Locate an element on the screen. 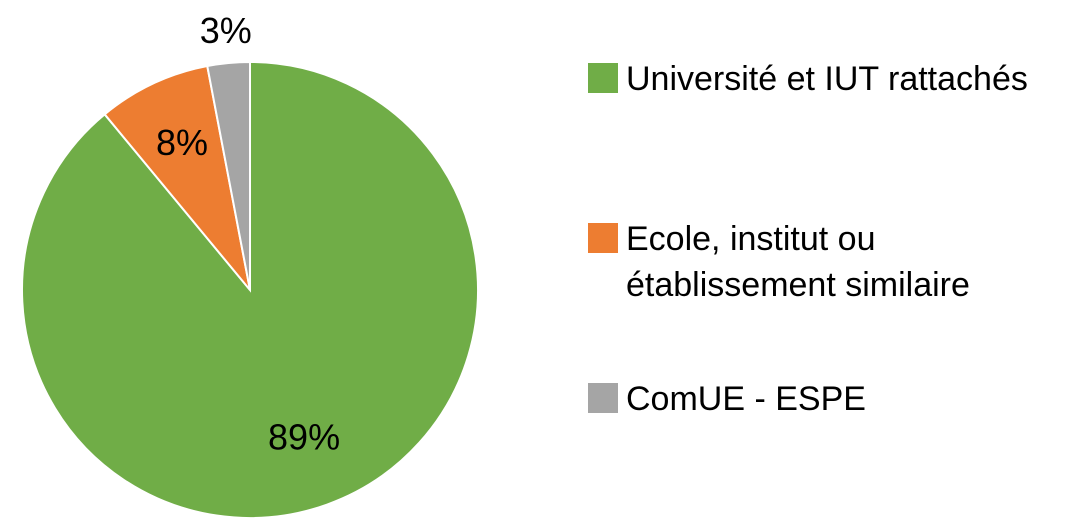  data-label: 89% is located at coordinates (304, 437).